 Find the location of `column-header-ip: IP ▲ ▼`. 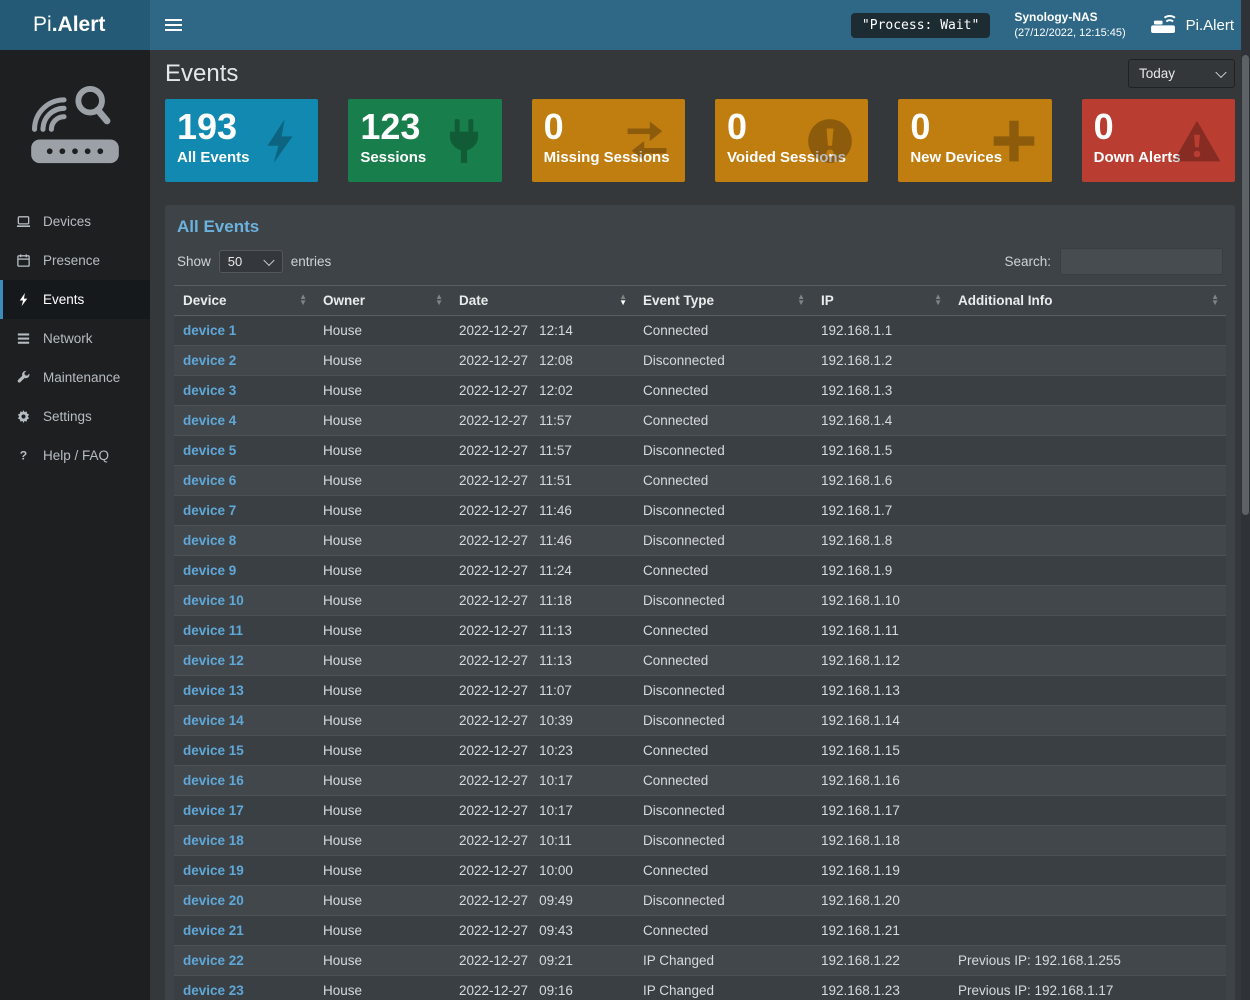

column-header-ip: IP ▲ ▼ is located at coordinates (880, 300).